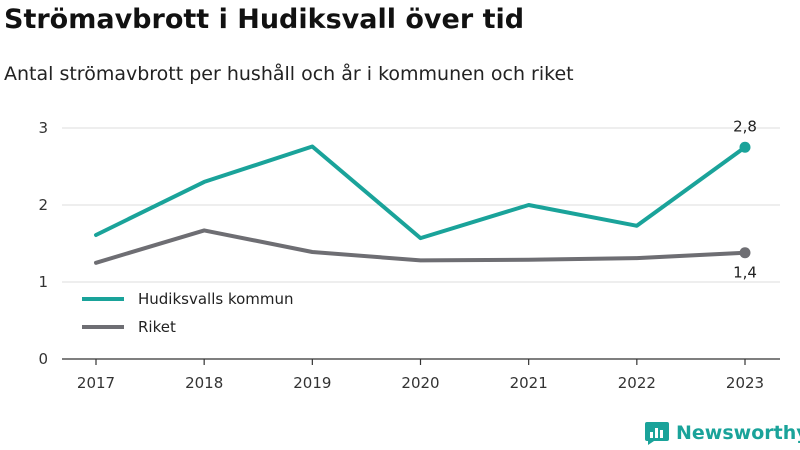  I want to click on x-tick-label: 2018, so click(204, 383).